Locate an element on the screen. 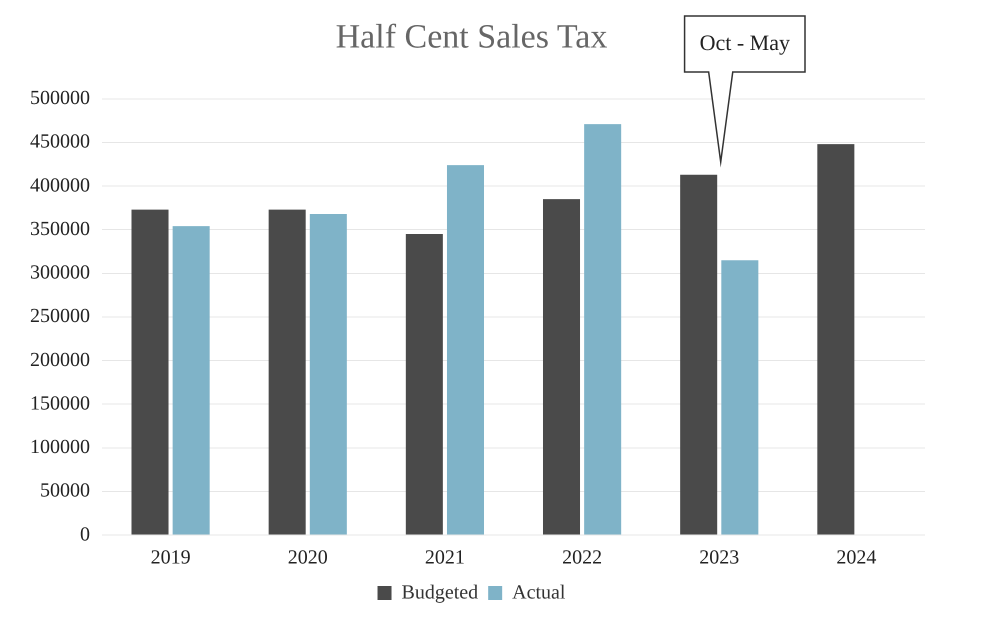 The image size is (993, 621). y-tick-label: 0 is located at coordinates (85, 534).